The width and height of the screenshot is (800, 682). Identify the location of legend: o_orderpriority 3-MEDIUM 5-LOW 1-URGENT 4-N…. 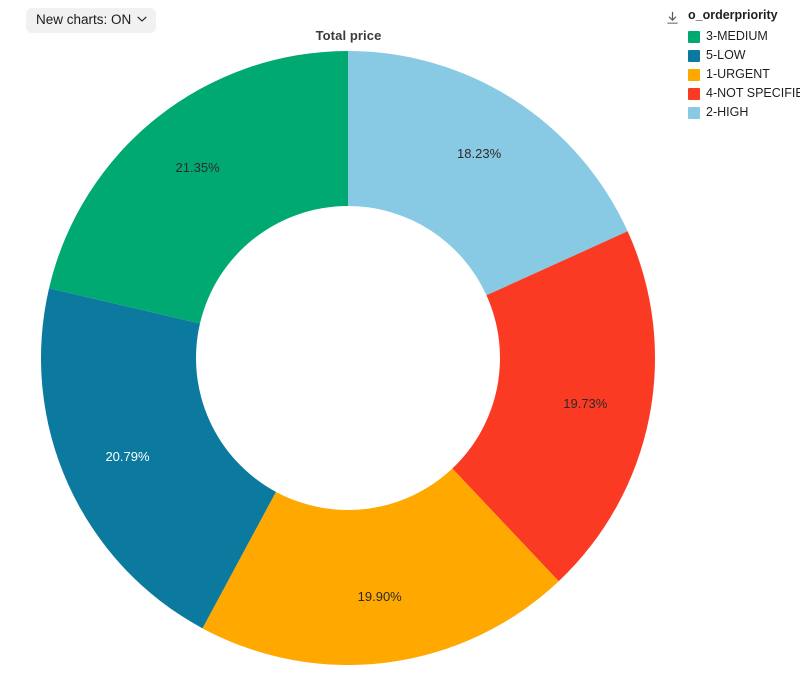
(729, 64).